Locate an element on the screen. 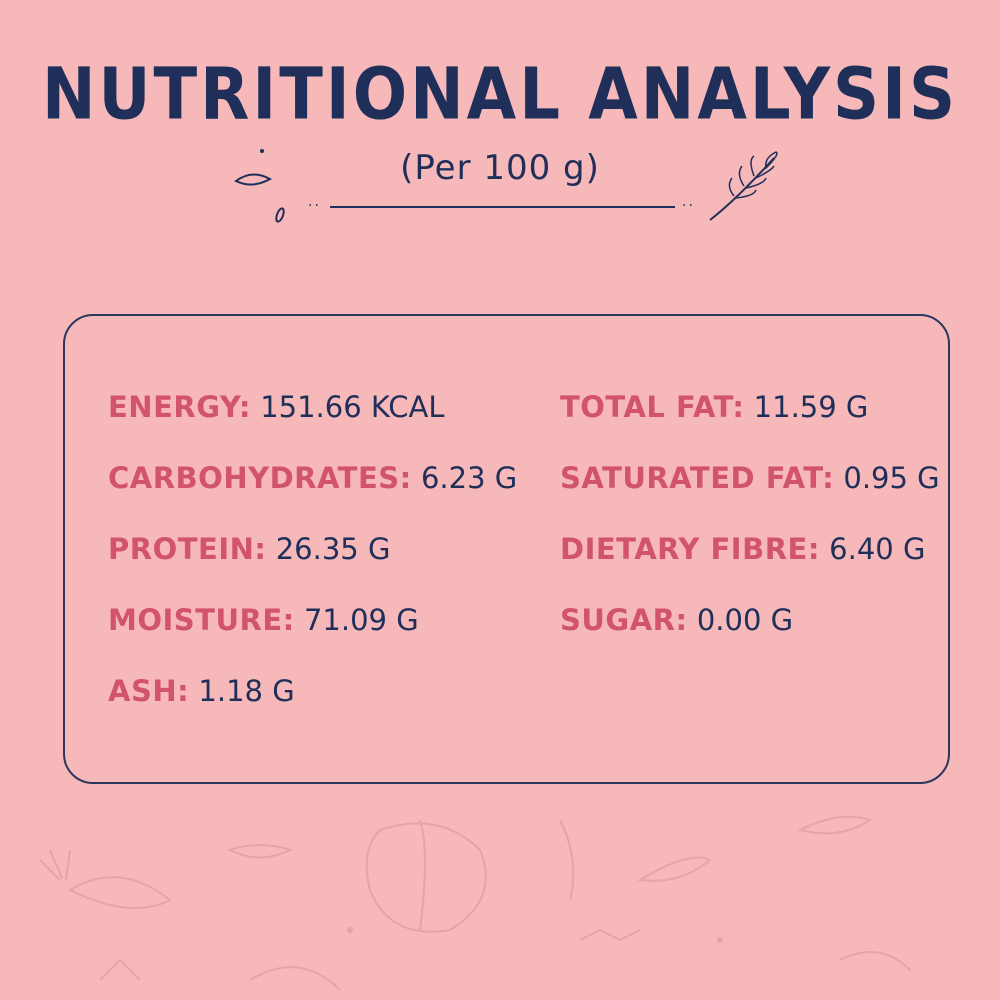 The height and width of the screenshot is (1000, 1000). nutrient-value: 6.23 G is located at coordinates (469, 478).